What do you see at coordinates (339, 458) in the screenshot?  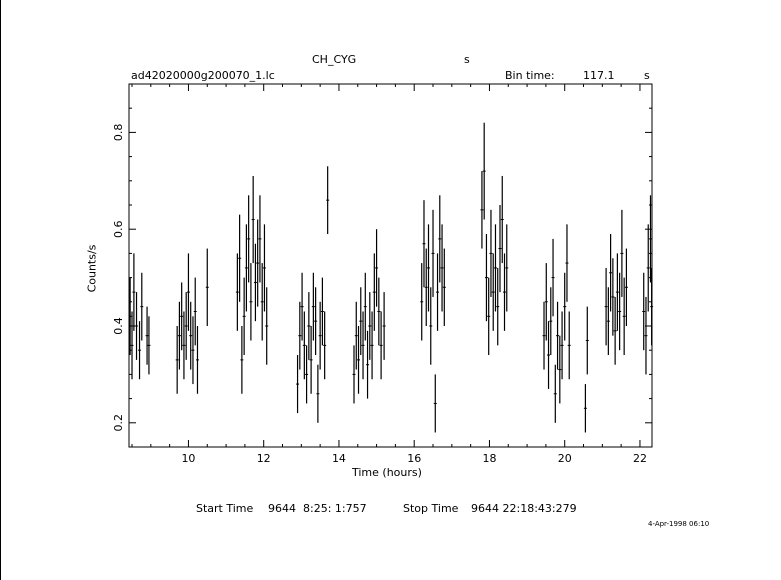 I see `x-tick-label: 14` at bounding box center [339, 458].